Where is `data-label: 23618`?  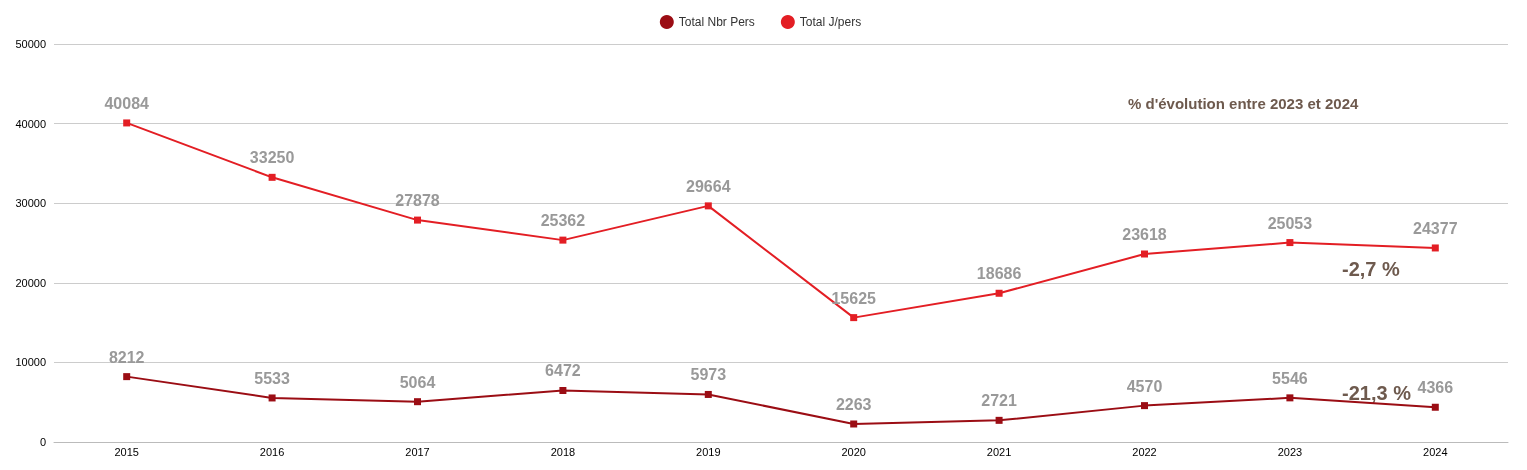 data-label: 23618 is located at coordinates (1144, 234).